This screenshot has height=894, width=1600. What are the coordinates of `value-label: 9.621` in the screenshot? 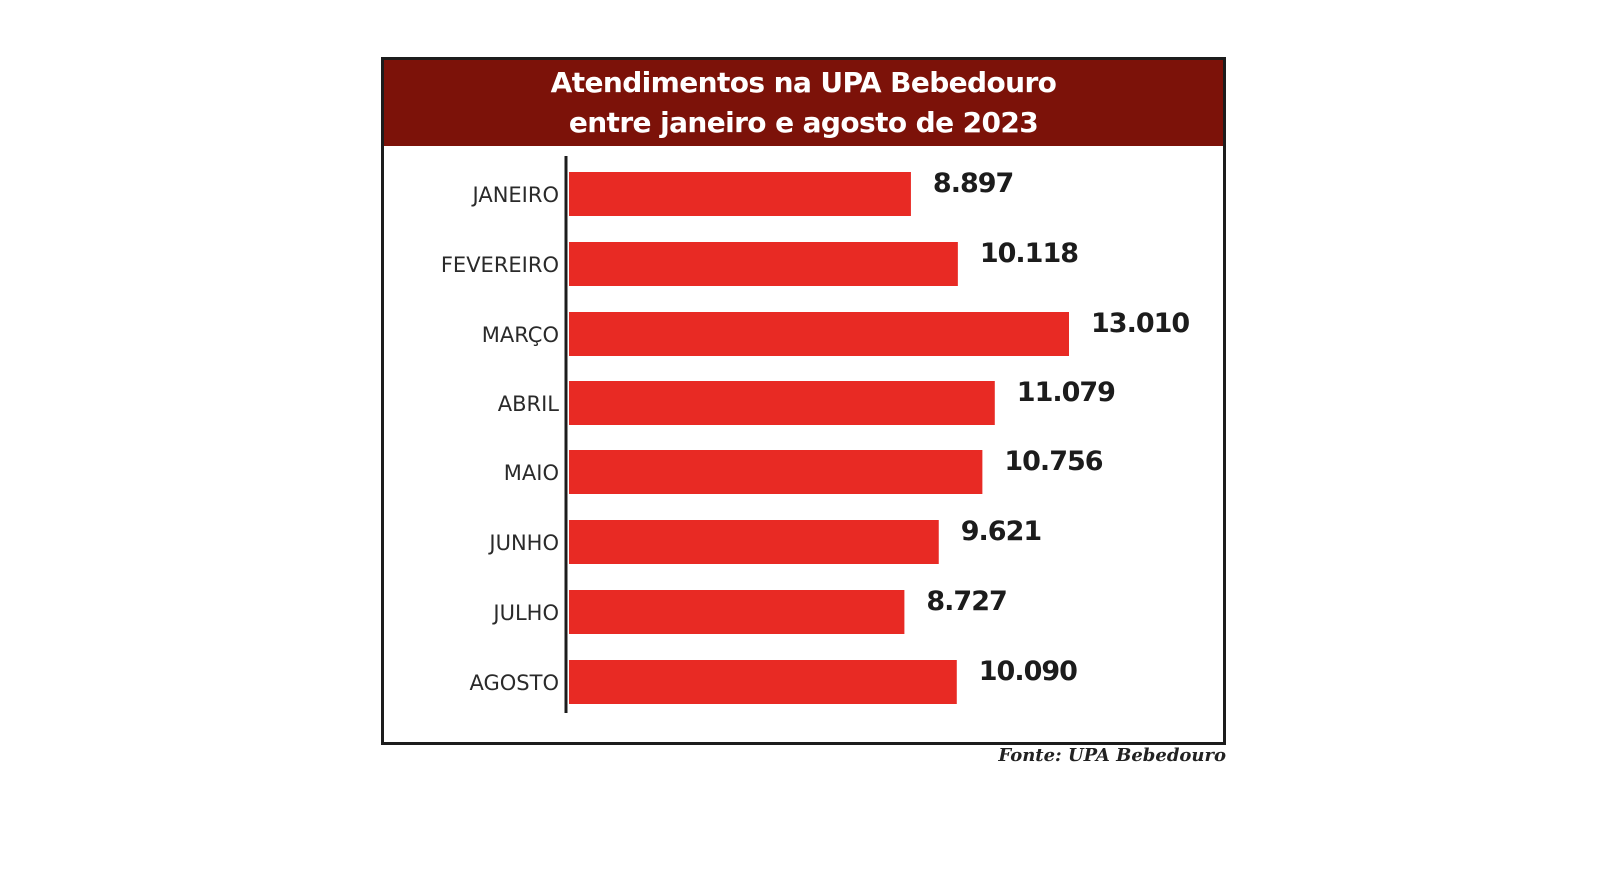 It's located at (1001, 531).